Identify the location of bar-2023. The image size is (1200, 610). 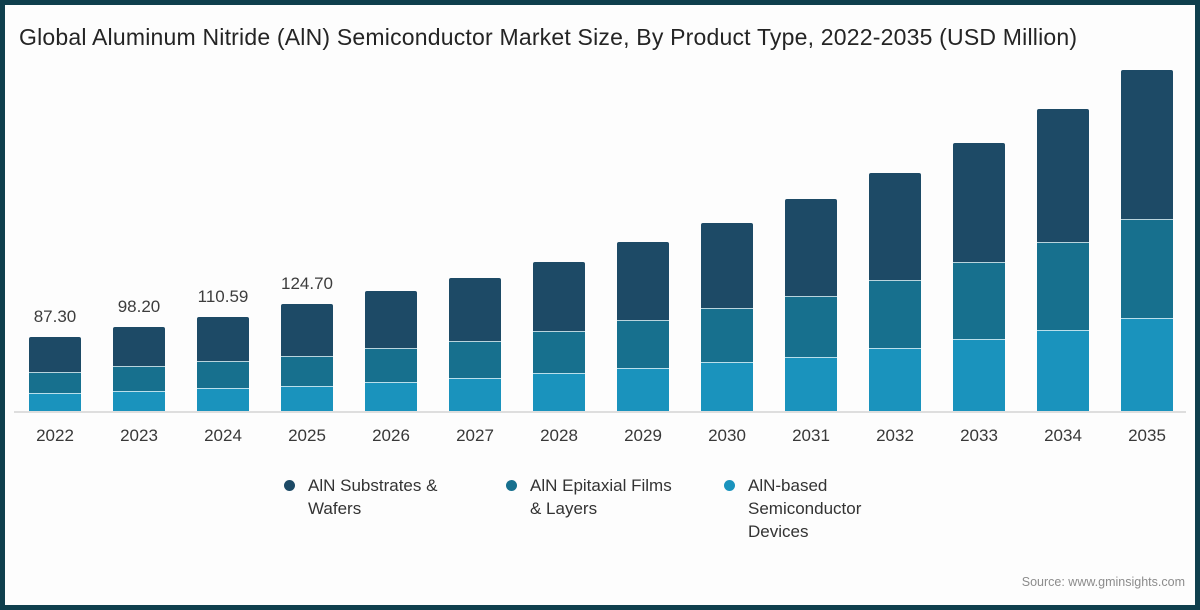
(139, 369).